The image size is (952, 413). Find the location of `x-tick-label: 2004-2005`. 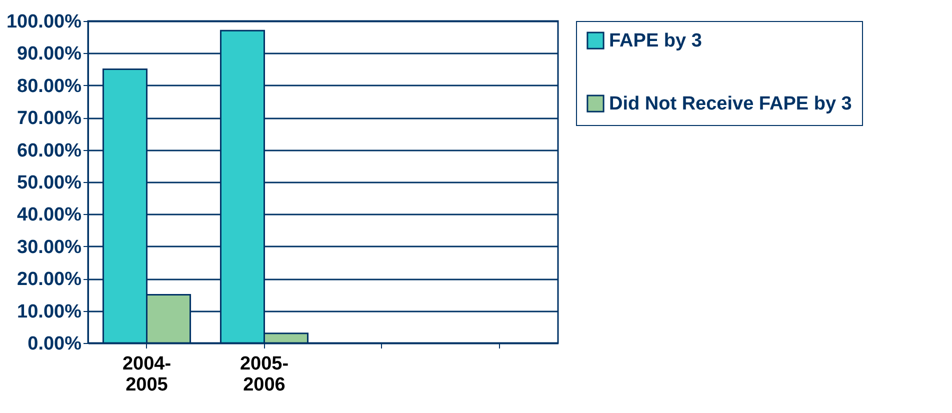

x-tick-label: 2004-2005 is located at coordinates (147, 375).